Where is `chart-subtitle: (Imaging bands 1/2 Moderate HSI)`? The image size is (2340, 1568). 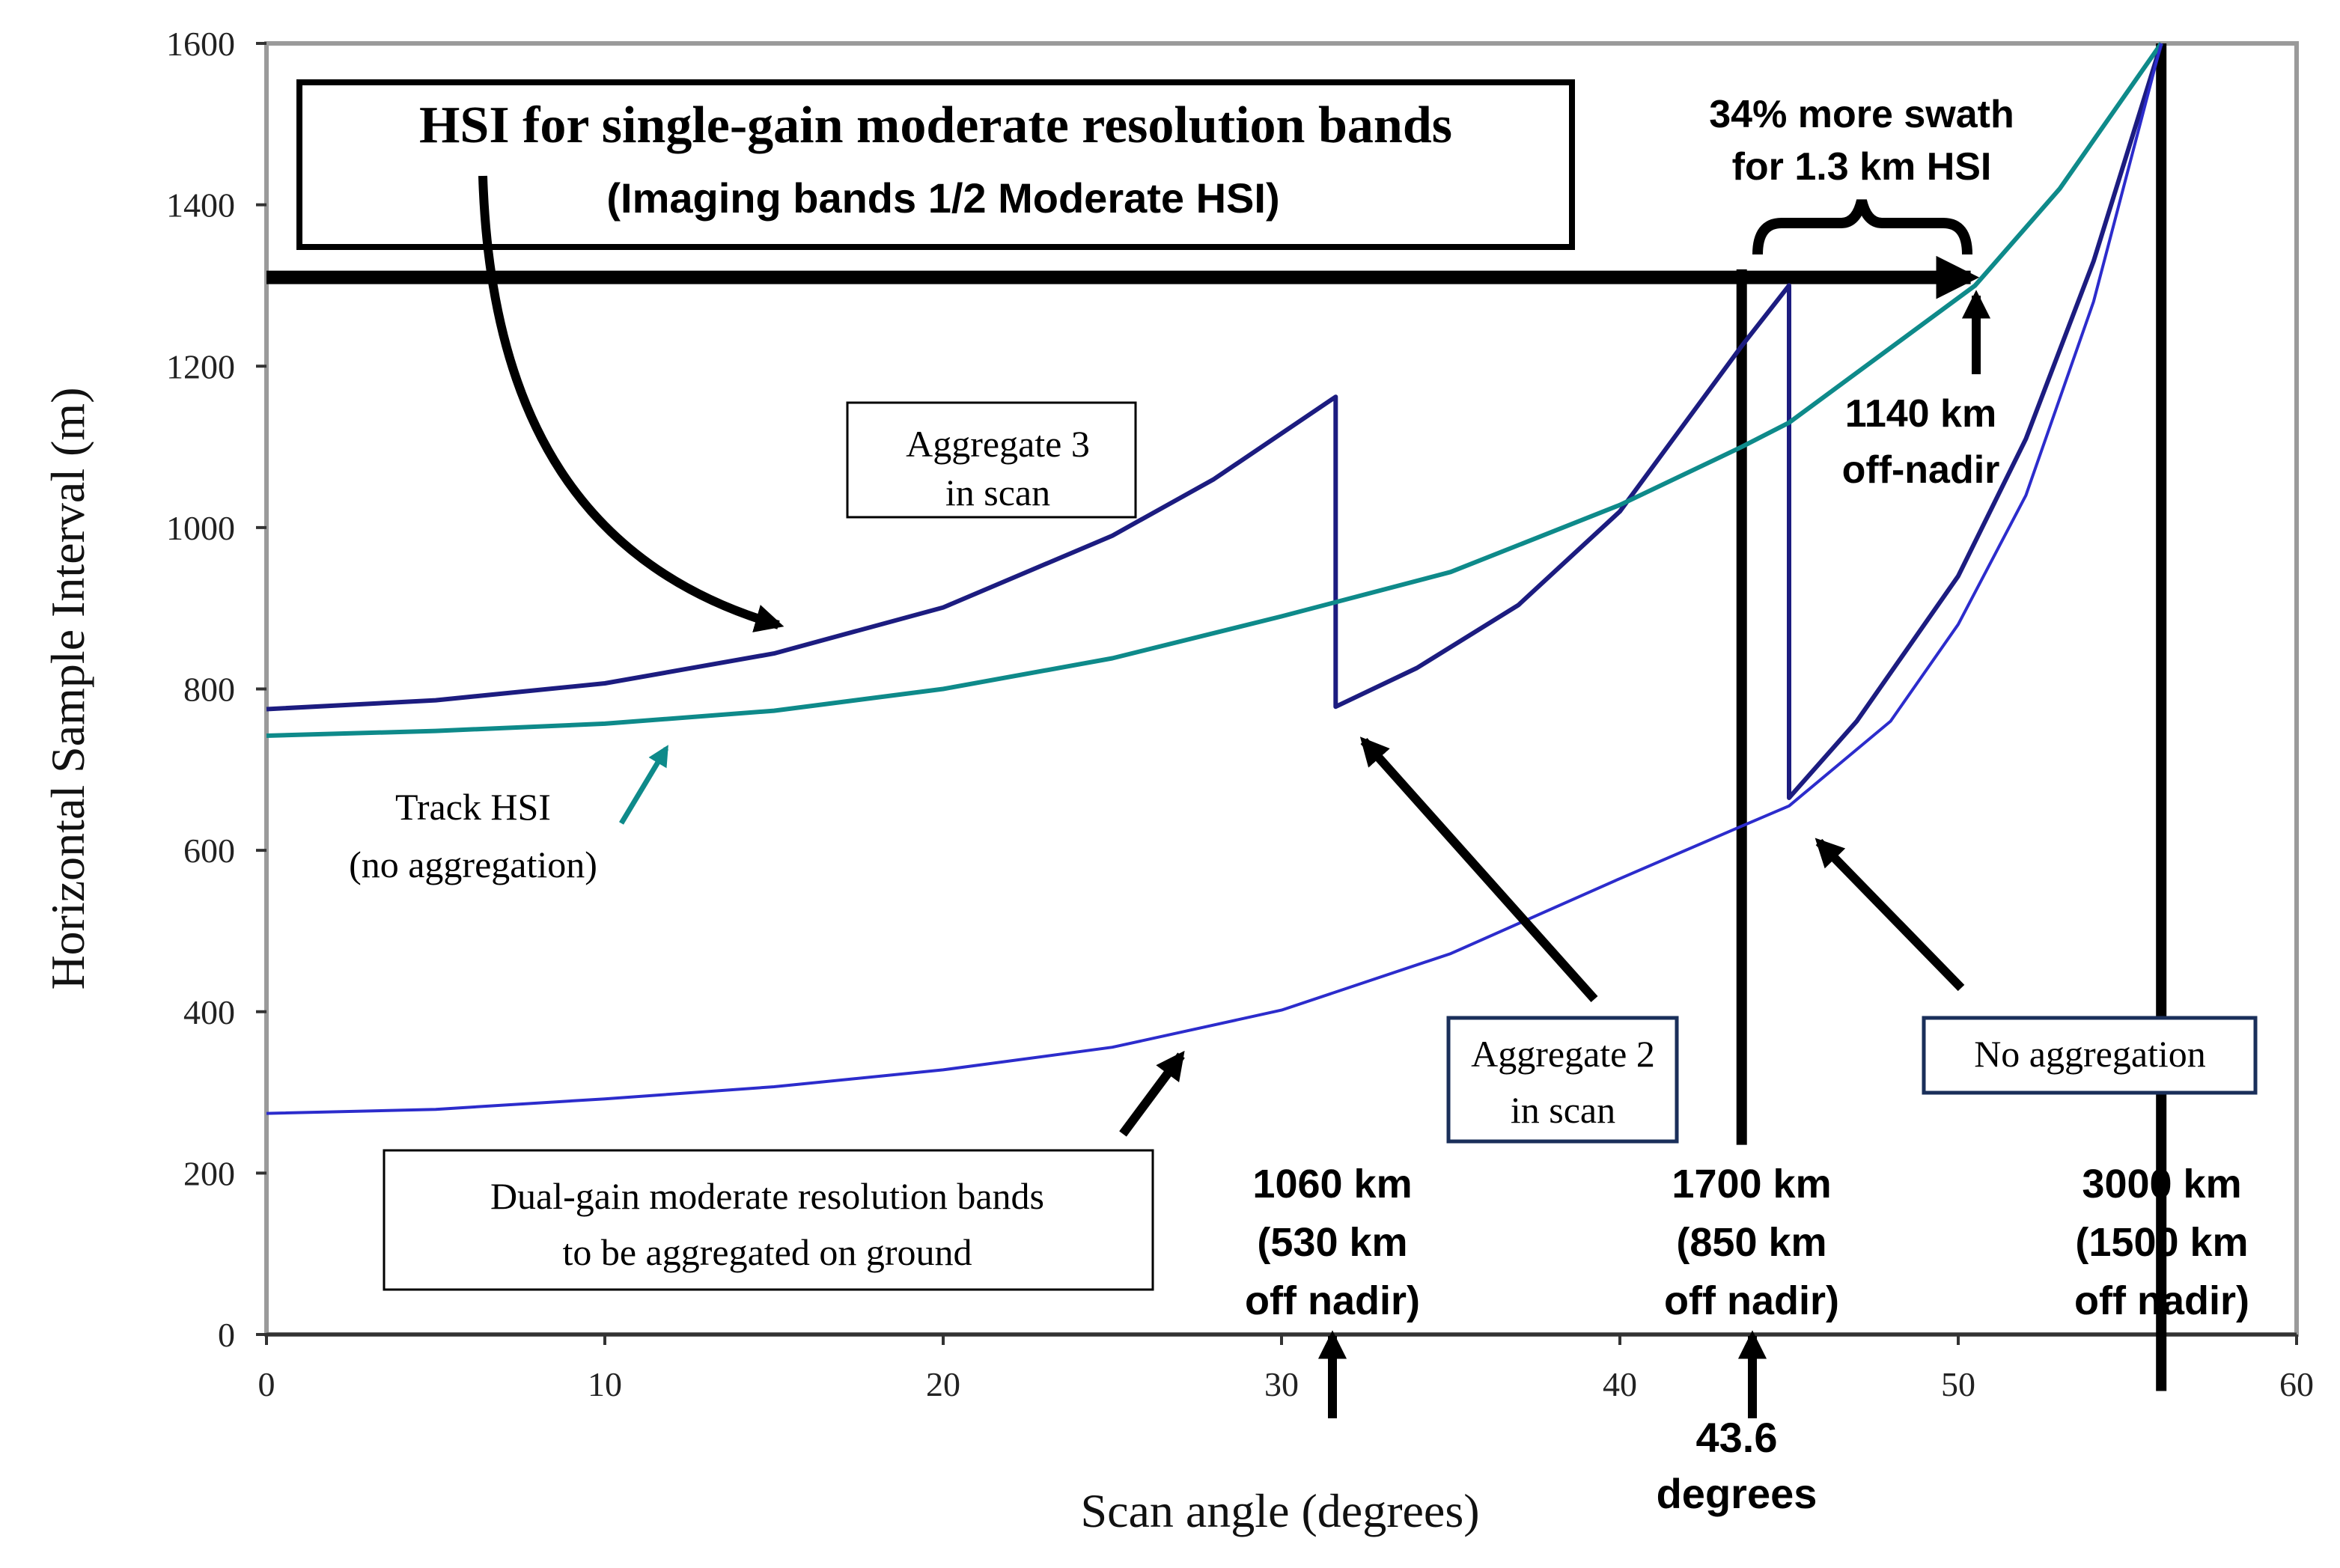
chart-subtitle: (Imaging bands 1/2 Moderate HSI) is located at coordinates (942, 198).